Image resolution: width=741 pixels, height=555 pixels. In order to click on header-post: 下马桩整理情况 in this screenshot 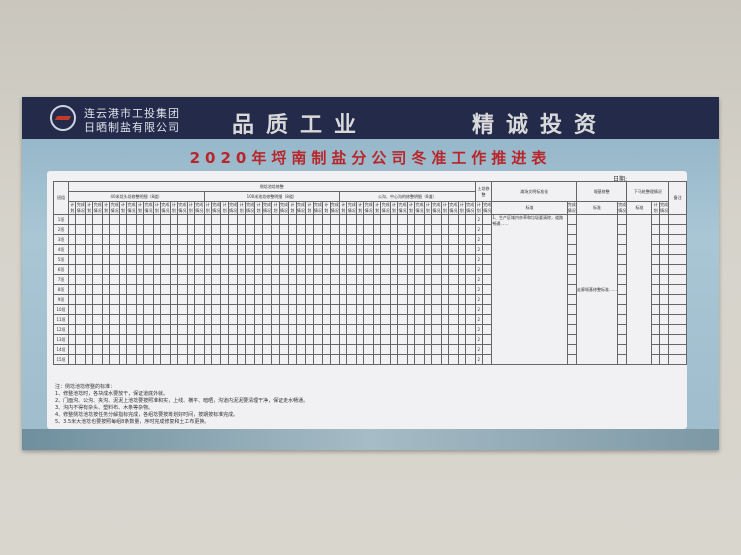, I will do `click(648, 191)`.